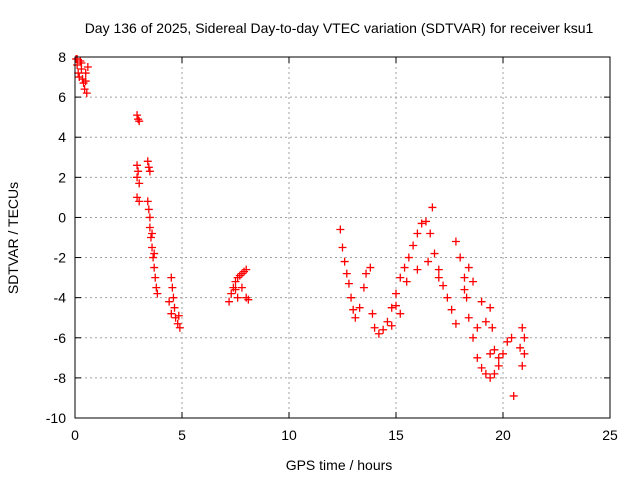 This screenshot has width=640, height=480. What do you see at coordinates (62, 137) in the screenshot?
I see `y-tick-label: 4` at bounding box center [62, 137].